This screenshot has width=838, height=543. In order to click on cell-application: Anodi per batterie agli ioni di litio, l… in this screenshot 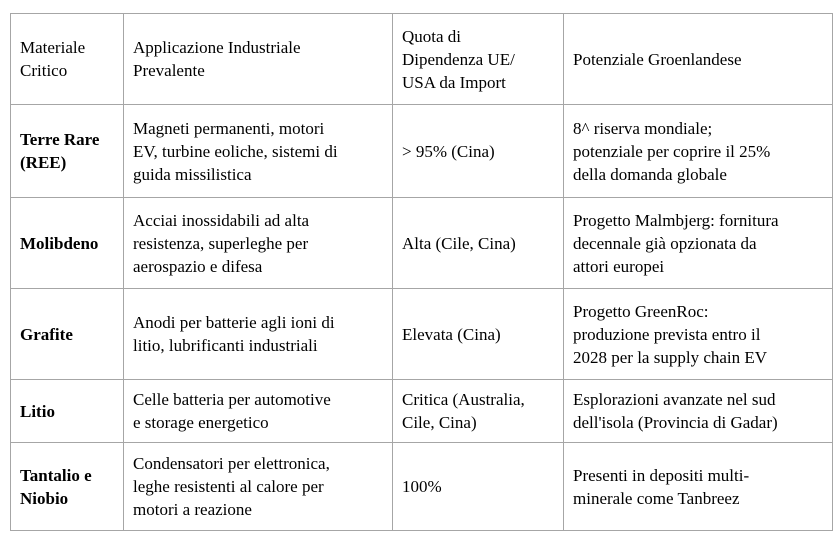, I will do `click(258, 334)`.